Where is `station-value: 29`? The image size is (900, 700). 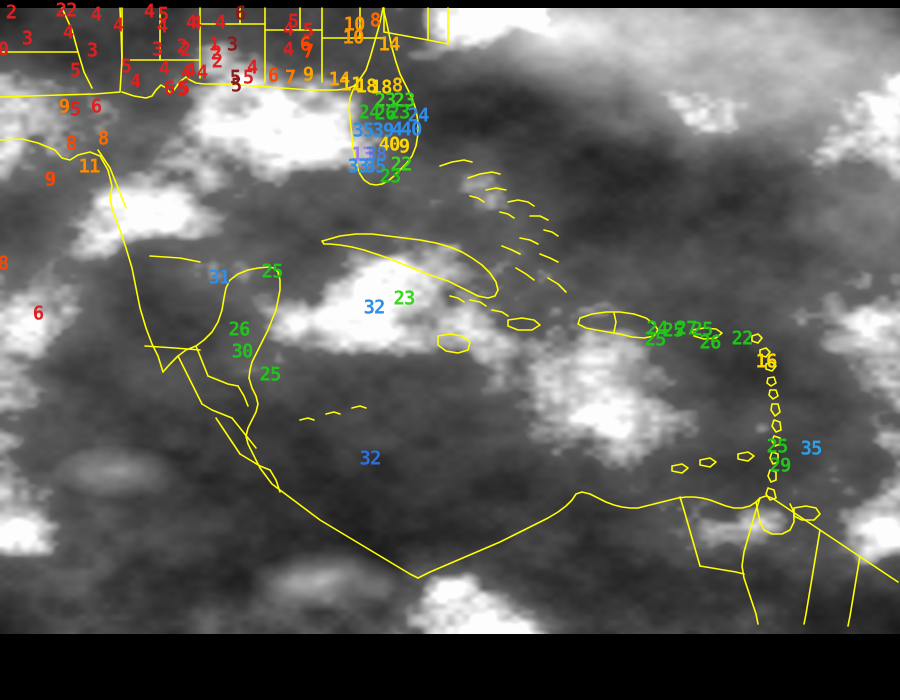 station-value: 29 is located at coordinates (780, 465).